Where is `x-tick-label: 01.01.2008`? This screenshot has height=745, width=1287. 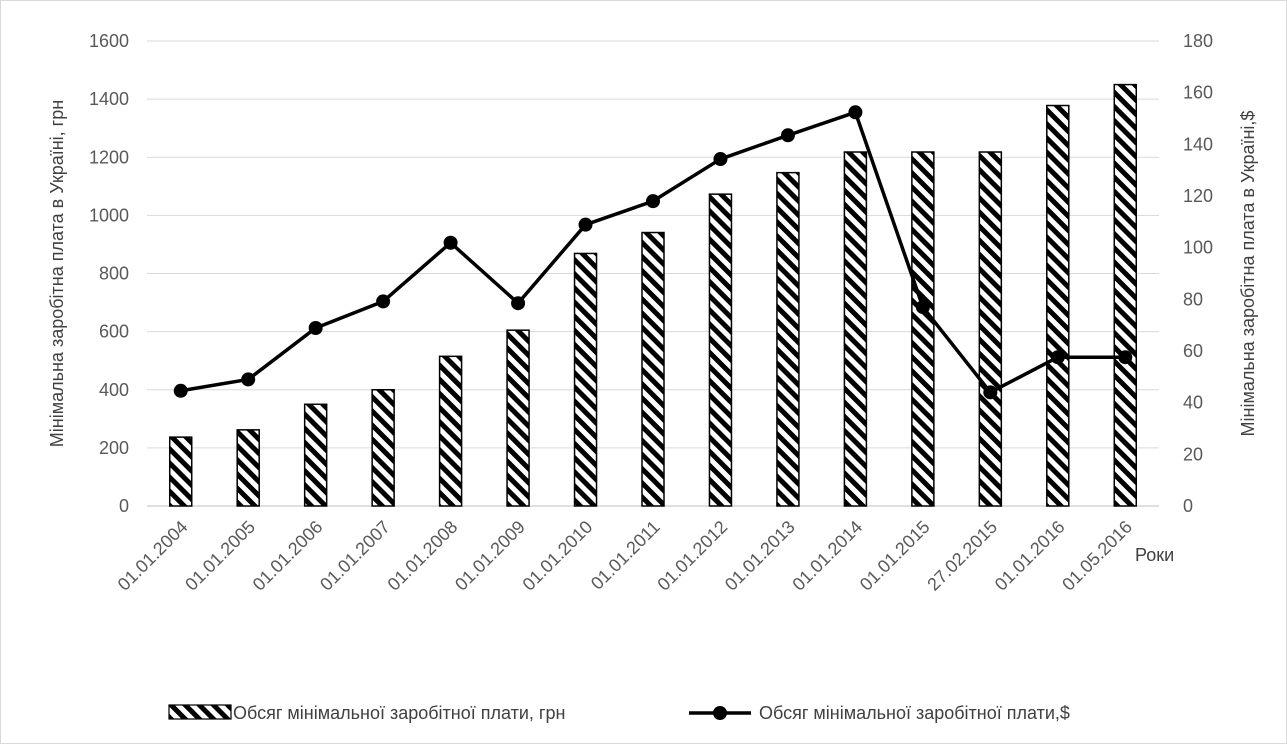 x-tick-label: 01.01.2008 is located at coordinates (423, 556).